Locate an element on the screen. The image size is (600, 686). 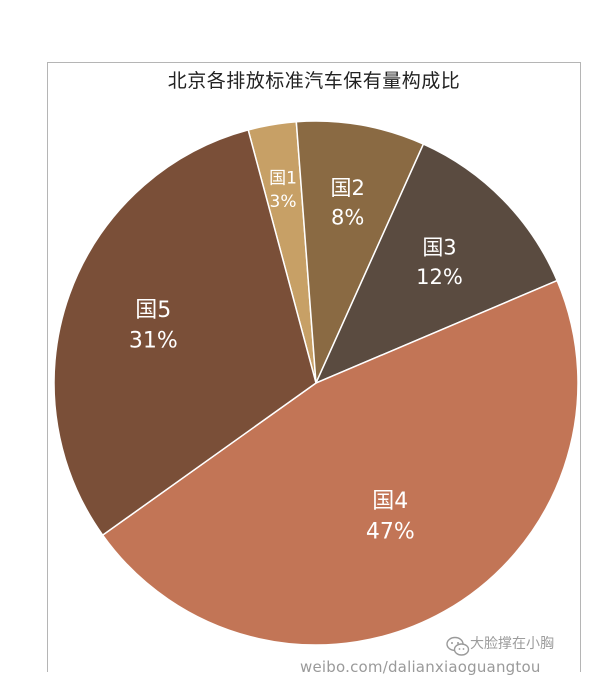
chart-title: 北京各排放标准汽车保有量构成比 is located at coordinates (314, 81).